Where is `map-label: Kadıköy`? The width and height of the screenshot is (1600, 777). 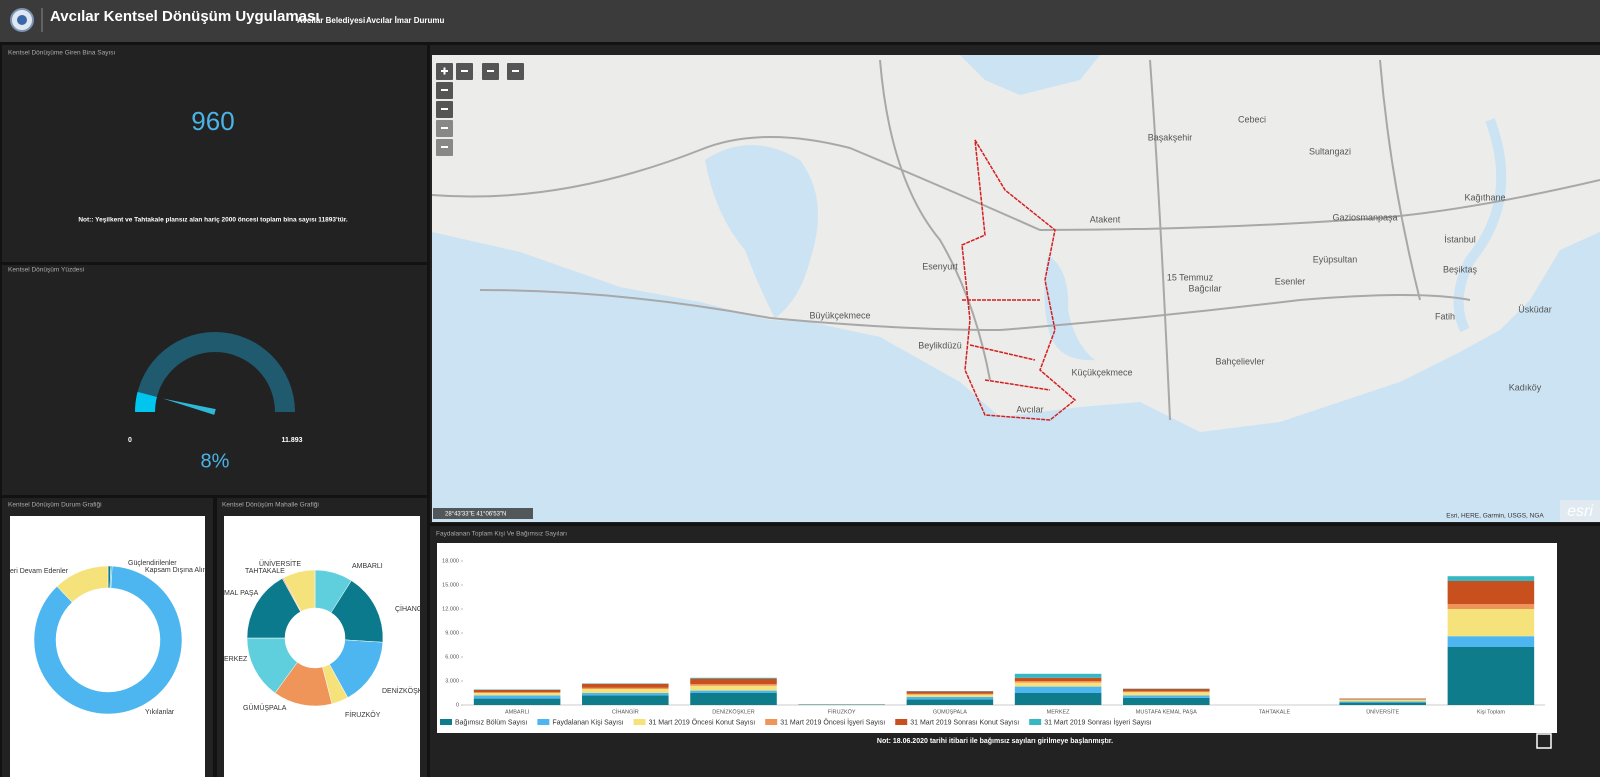 map-label: Kadıköy is located at coordinates (1525, 387).